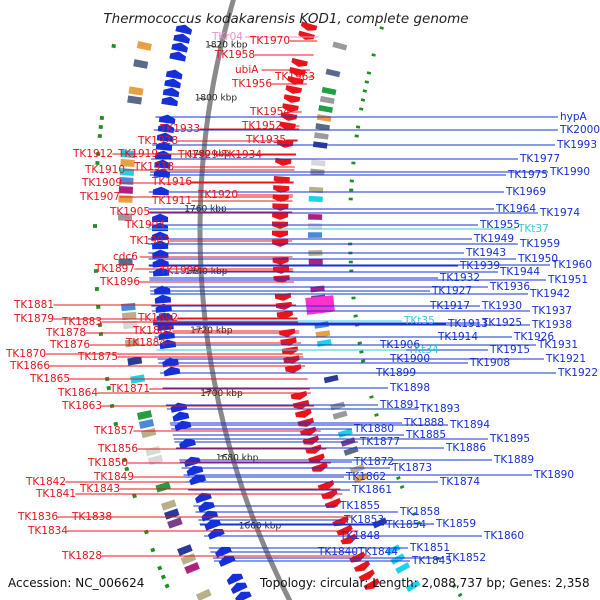  I want to click on gene-label-tk1840: TK1840, so click(337, 552).